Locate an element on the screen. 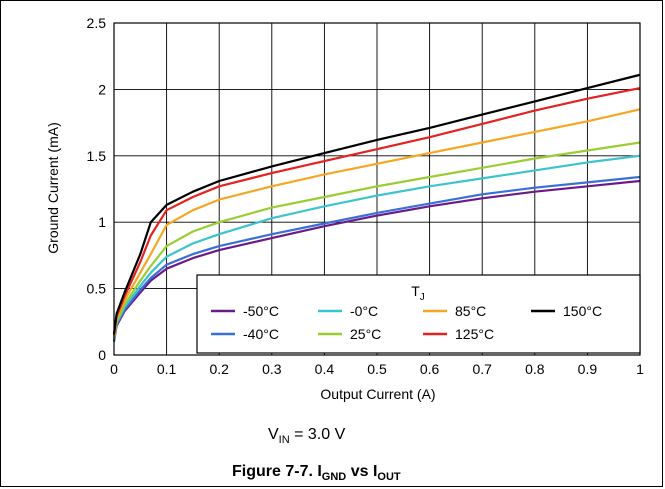  x-tick-label: 0.7 is located at coordinates (482, 369).